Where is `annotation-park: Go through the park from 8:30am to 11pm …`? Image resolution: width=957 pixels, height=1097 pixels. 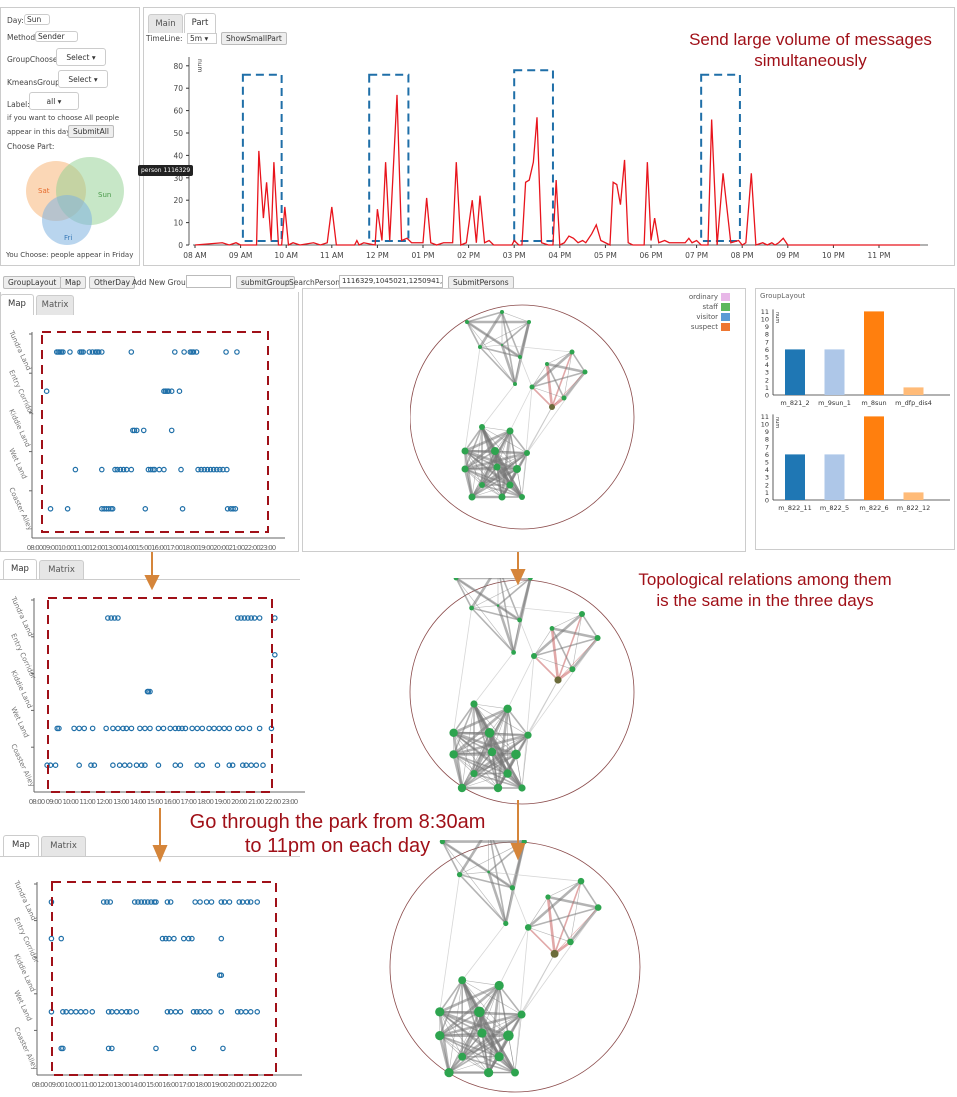 annotation-park: Go through the park from 8:30am to 11pm … is located at coordinates (337, 834).